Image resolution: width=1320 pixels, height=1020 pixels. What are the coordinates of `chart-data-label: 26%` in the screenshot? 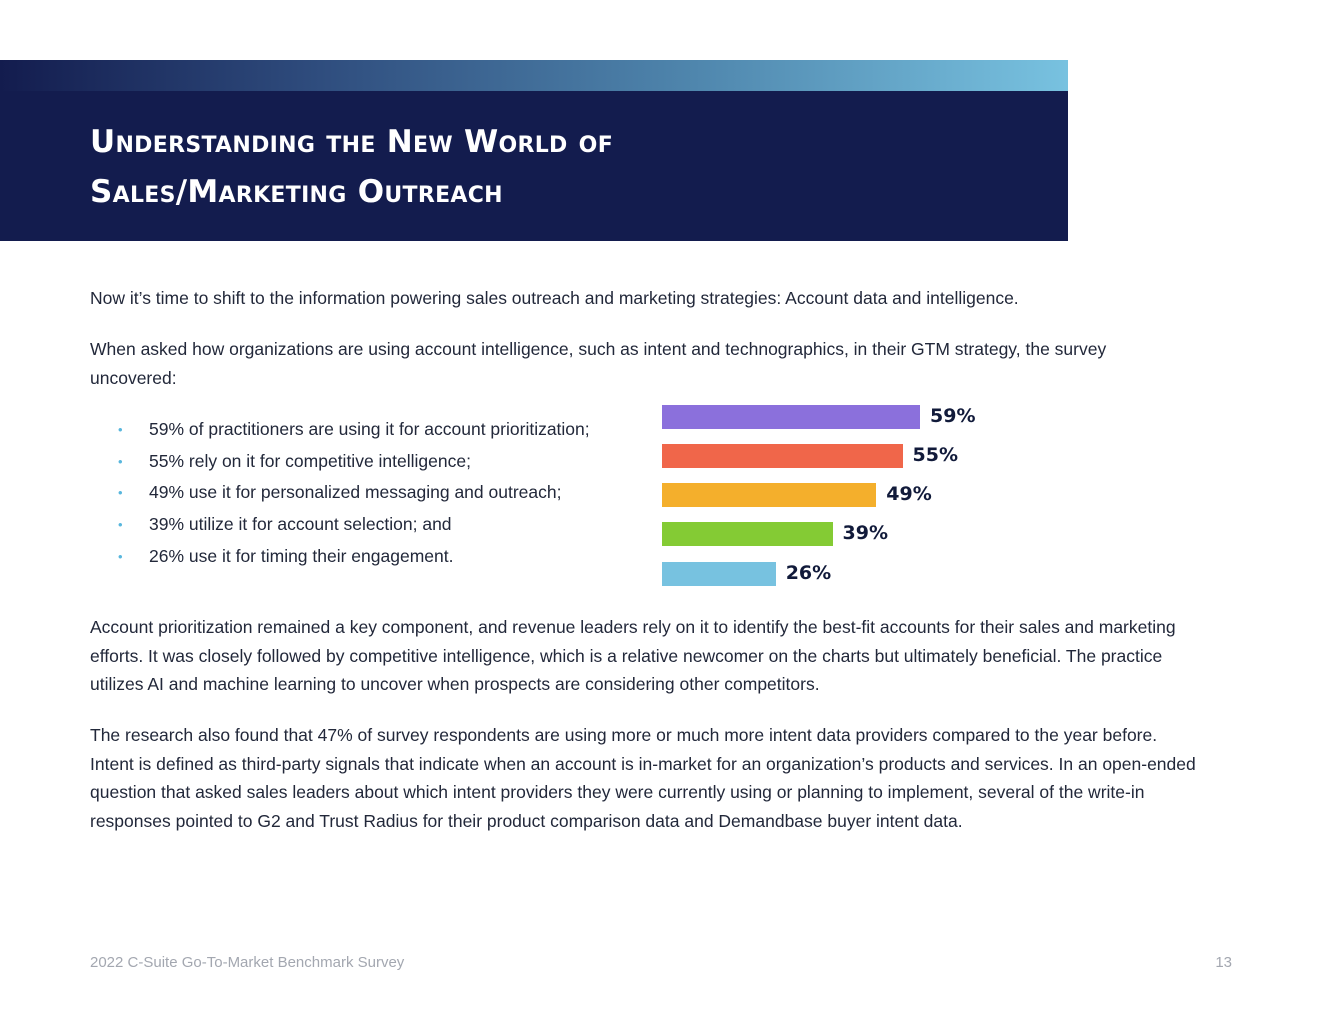 It's located at (808, 573).